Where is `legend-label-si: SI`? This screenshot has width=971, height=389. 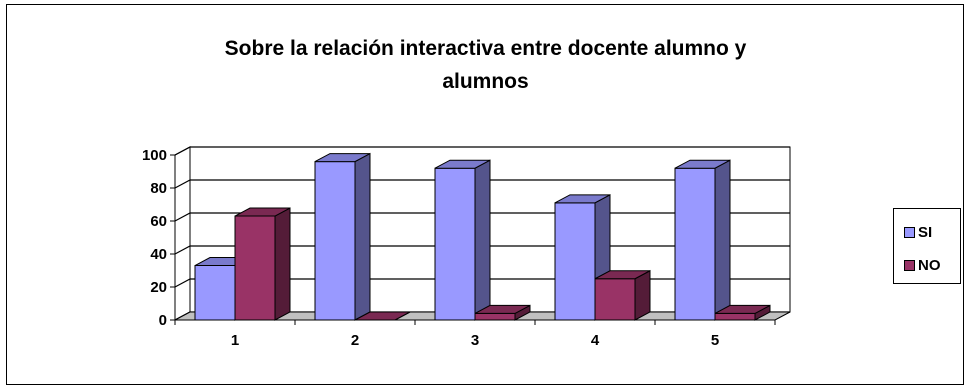
legend-label-si: SI is located at coordinates (925, 232).